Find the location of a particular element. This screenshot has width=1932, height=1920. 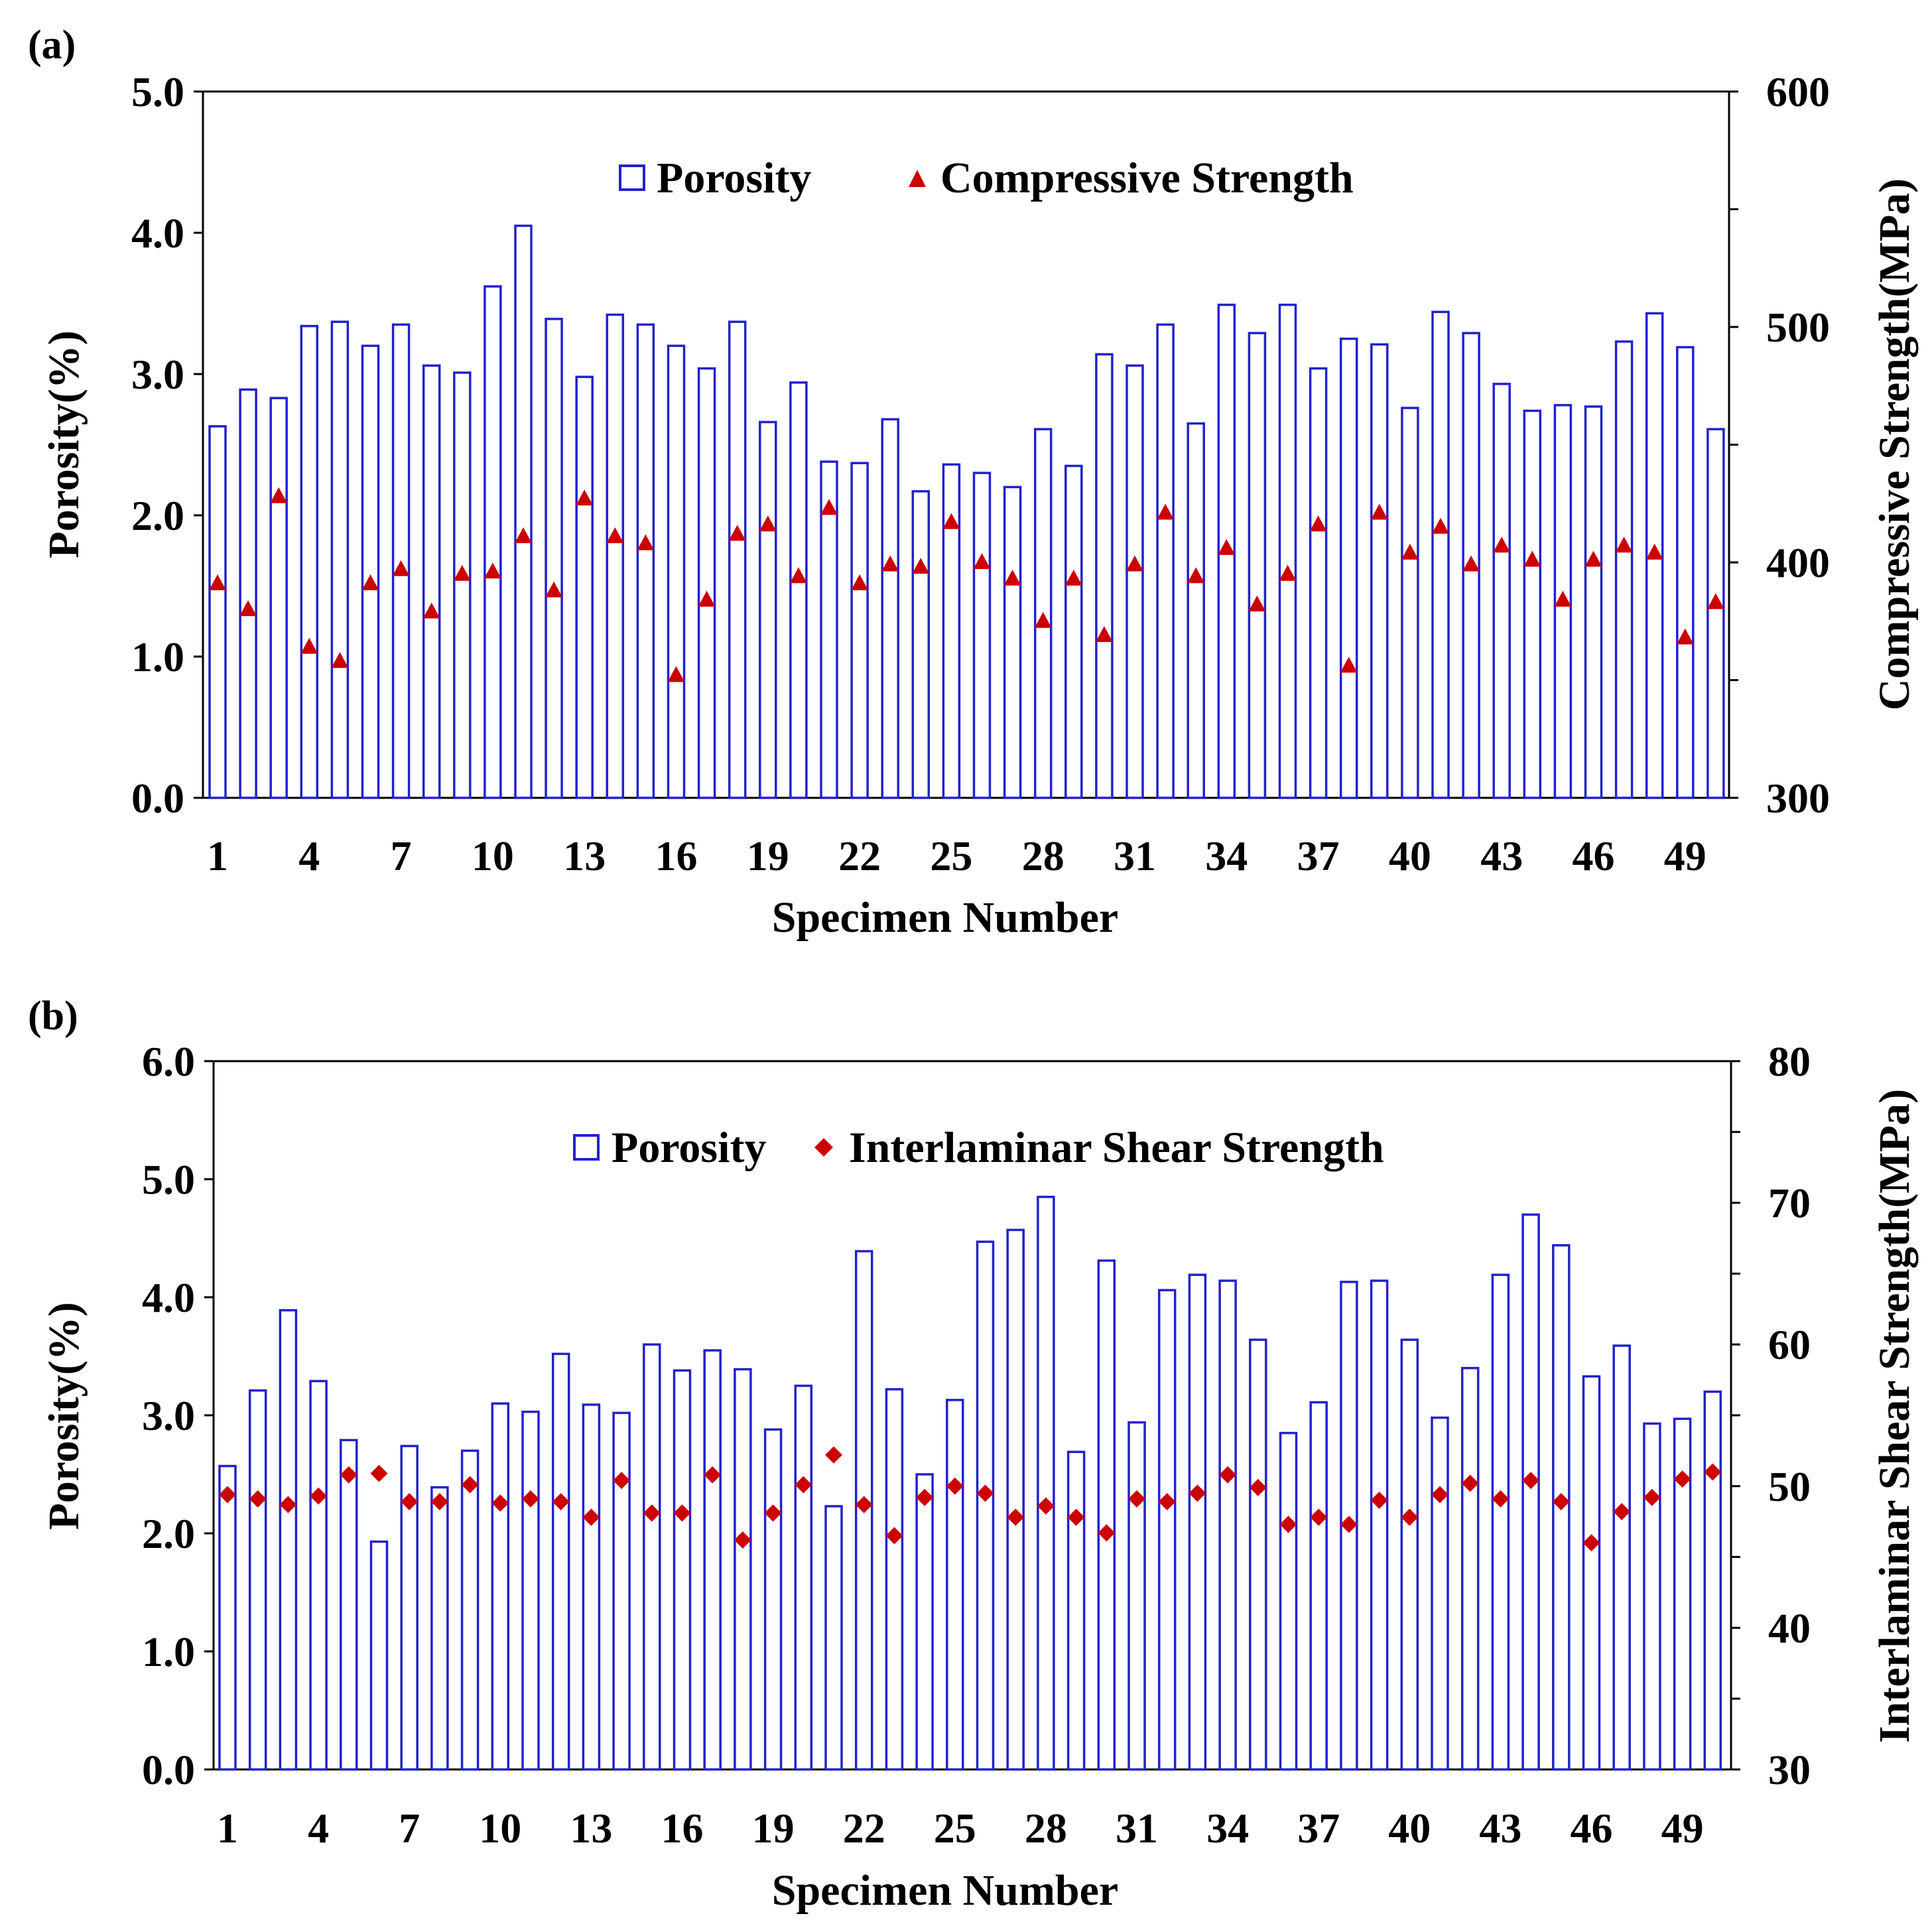

right-tick-label: 40 is located at coordinates (1790, 1627).